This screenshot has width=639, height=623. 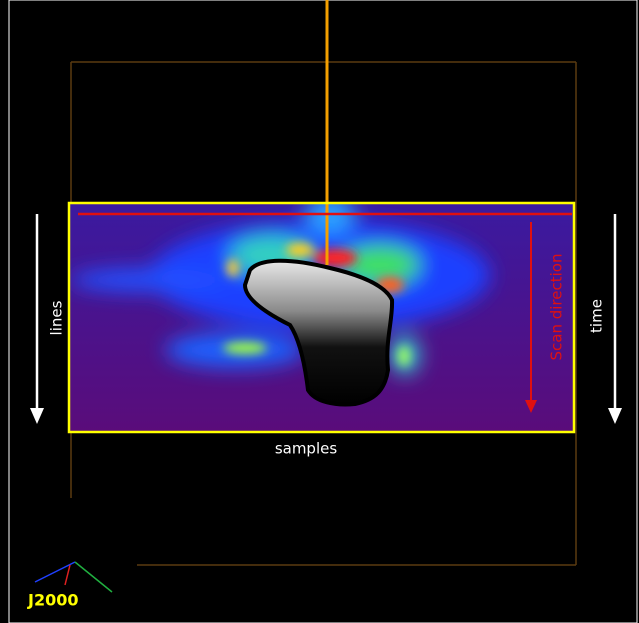 I want to click on scan-label: Scan direction, so click(x=557, y=307).